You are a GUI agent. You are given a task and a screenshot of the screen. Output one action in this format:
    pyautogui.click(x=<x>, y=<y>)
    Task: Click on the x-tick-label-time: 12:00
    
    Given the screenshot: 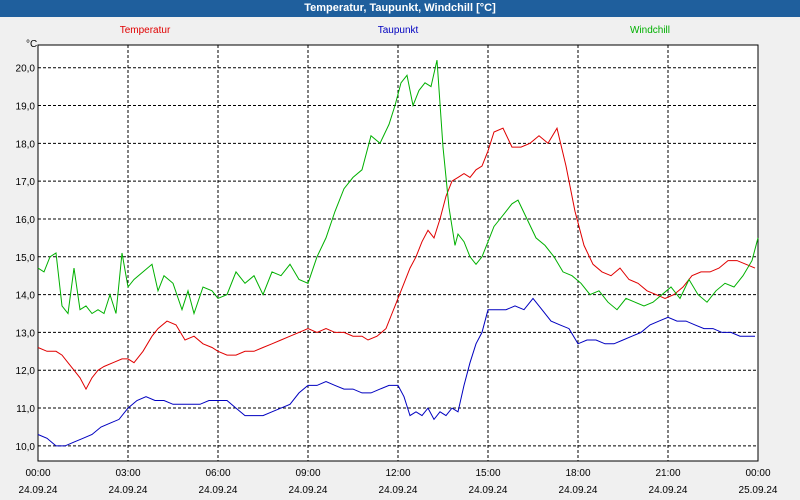 What is the action you would take?
    pyautogui.click(x=397, y=473)
    